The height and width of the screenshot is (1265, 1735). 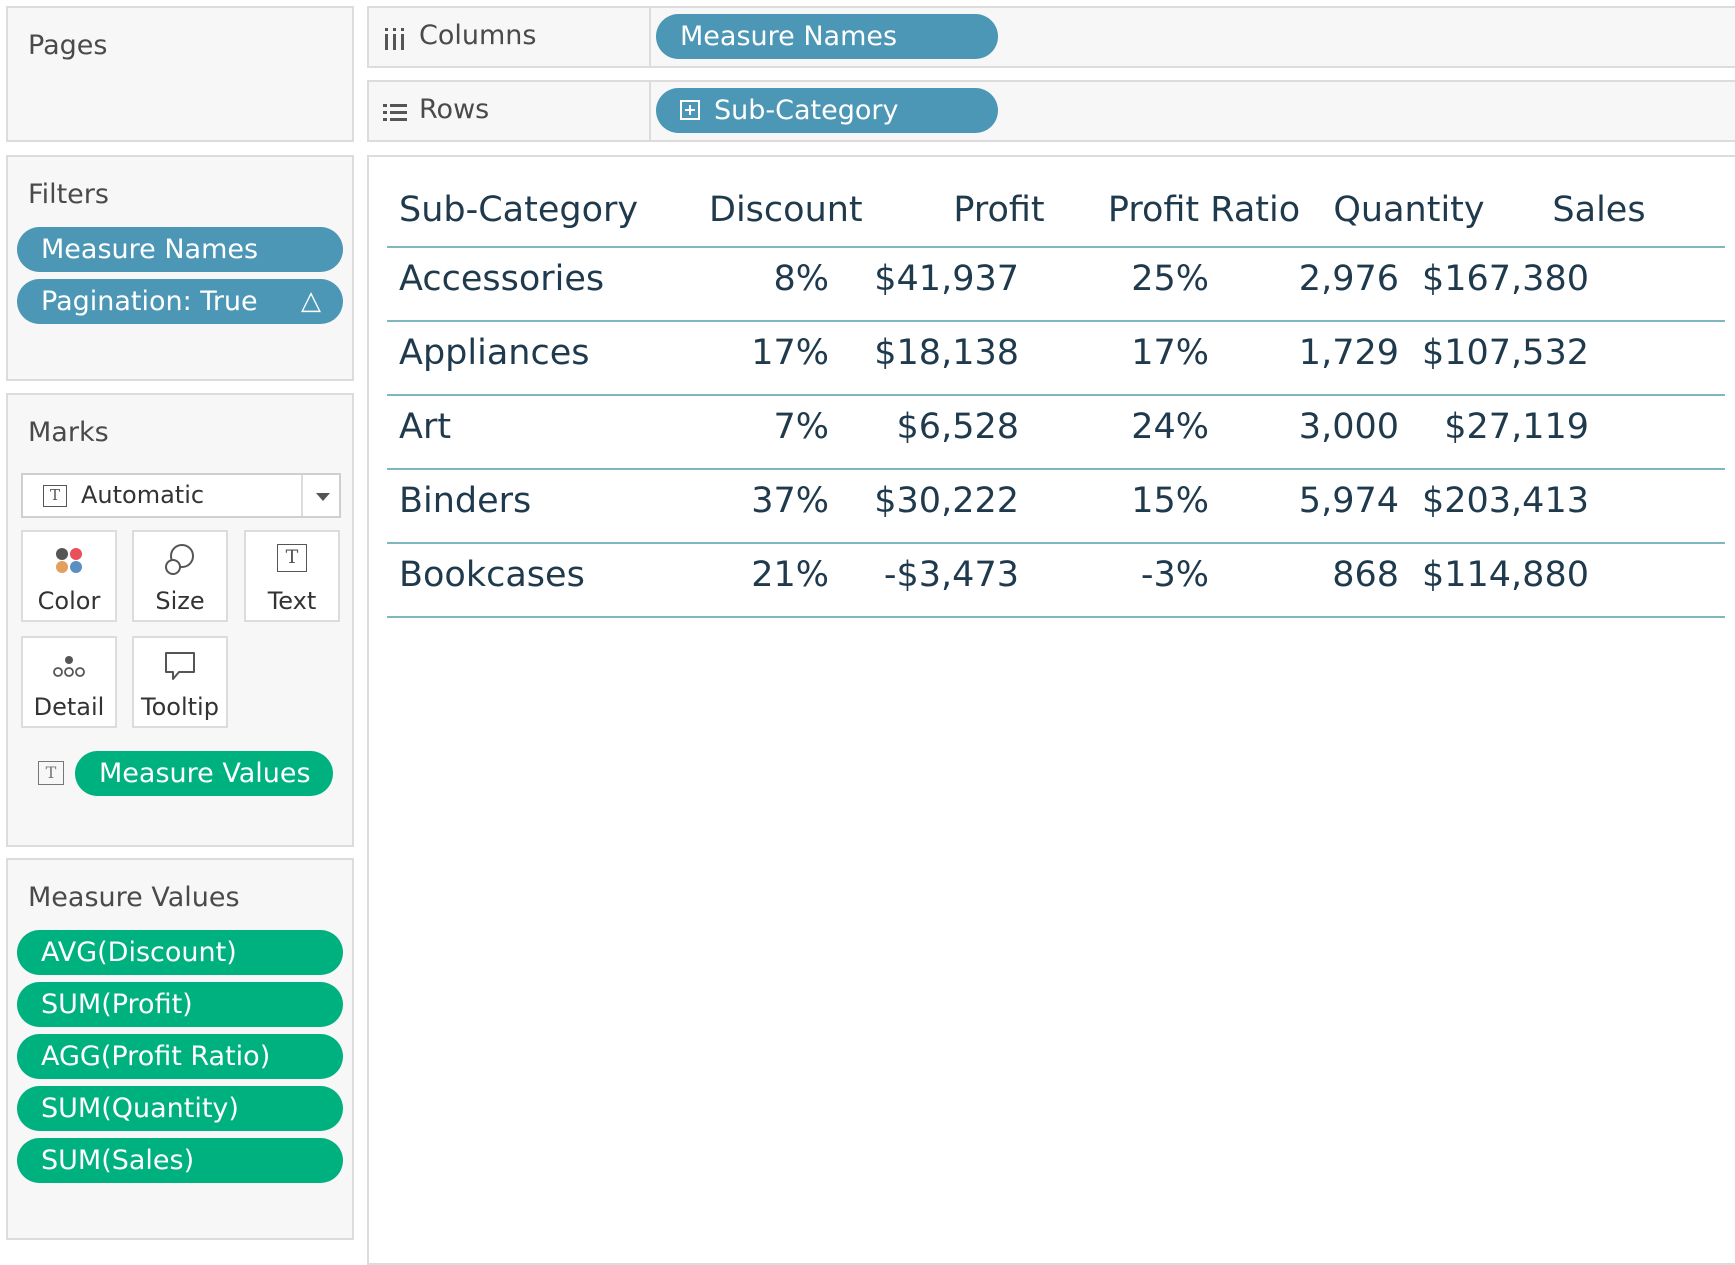 What do you see at coordinates (1505, 575) in the screenshot?
I see `cell-sales: $114,880` at bounding box center [1505, 575].